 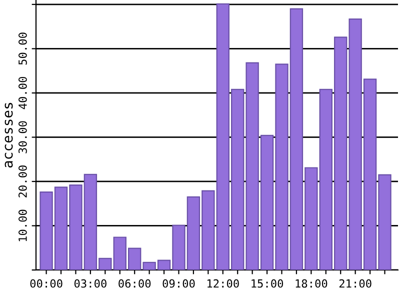 What do you see at coordinates (223, 283) in the screenshot?
I see `x-tick-label: 12:00` at bounding box center [223, 283].